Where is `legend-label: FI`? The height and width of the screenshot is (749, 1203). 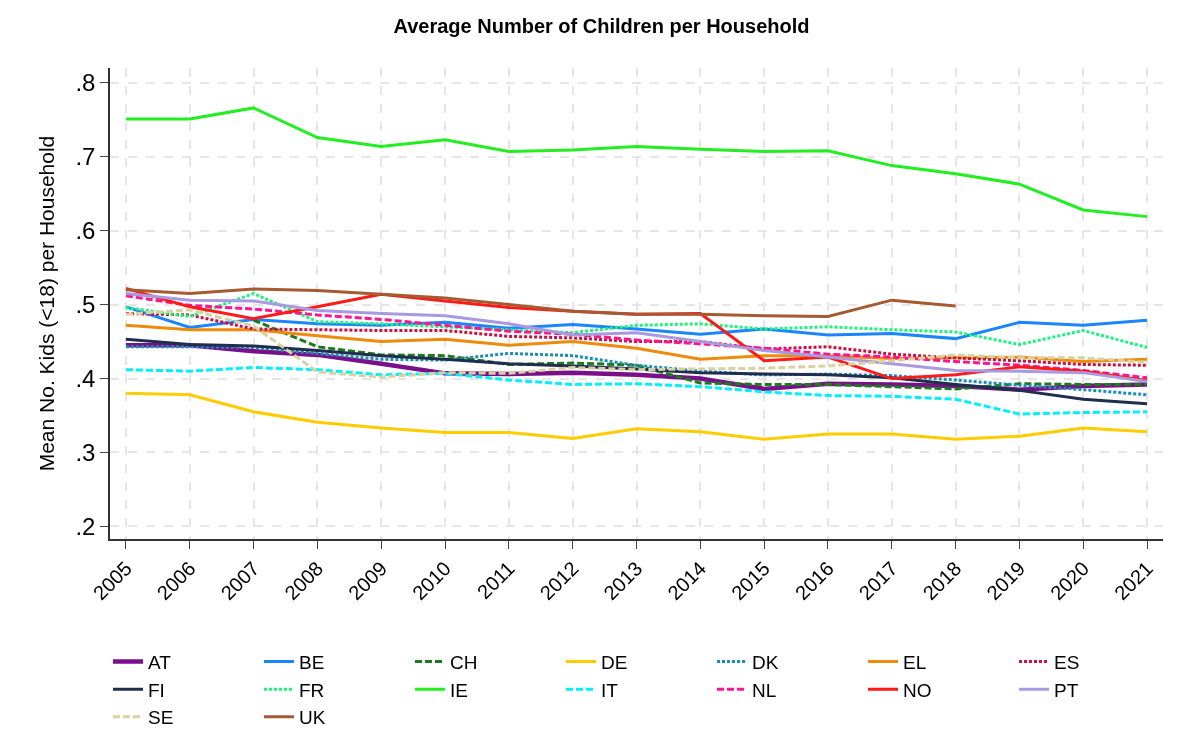 legend-label: FI is located at coordinates (156, 690).